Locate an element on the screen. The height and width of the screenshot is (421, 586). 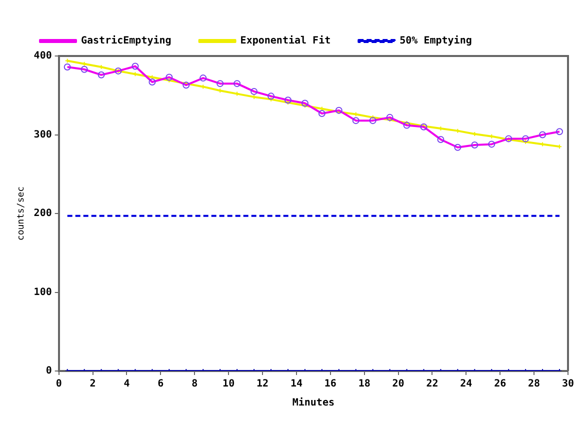
x-tick-label: 2 is located at coordinates (93, 384).